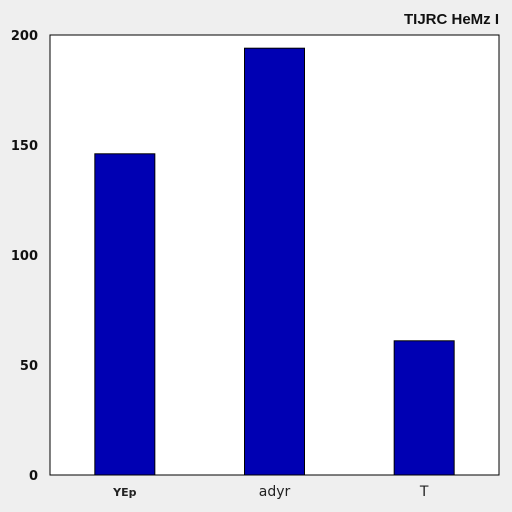 This screenshot has width=512, height=512. Describe the element at coordinates (24, 146) in the screenshot. I see `y-tick-label-3: 150` at that location.